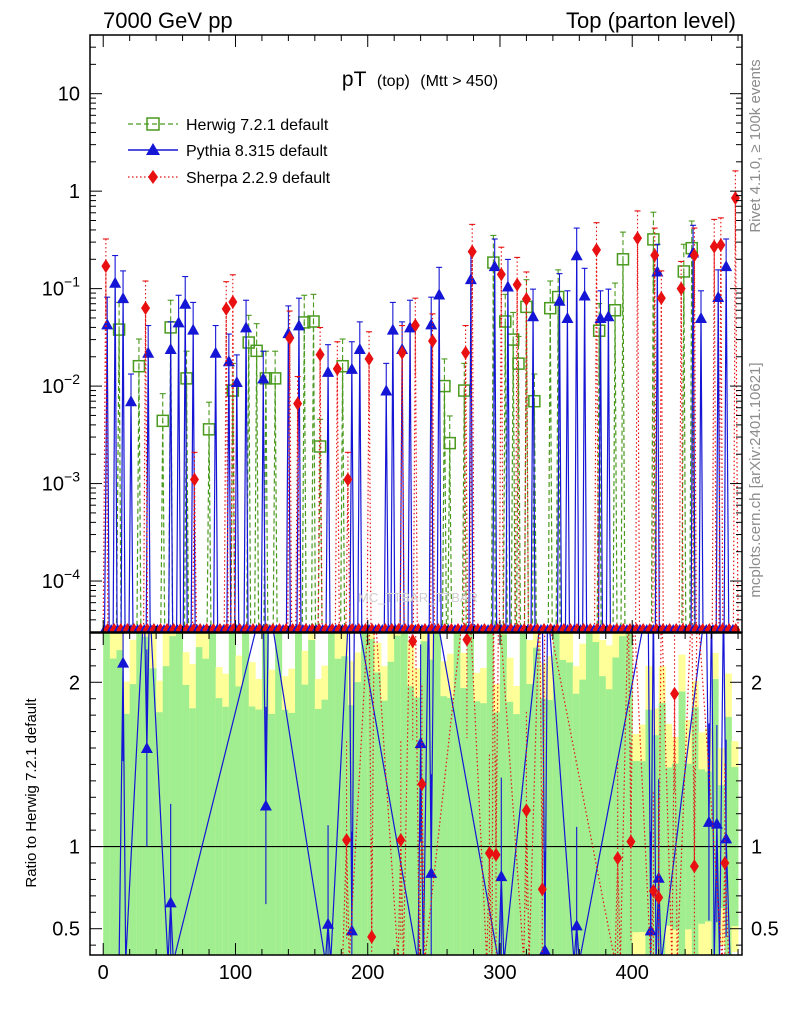 The width and height of the screenshot is (786, 1024). Describe the element at coordinates (651, 20) in the screenshot. I see `header-right-title: Top (parton level)` at that location.